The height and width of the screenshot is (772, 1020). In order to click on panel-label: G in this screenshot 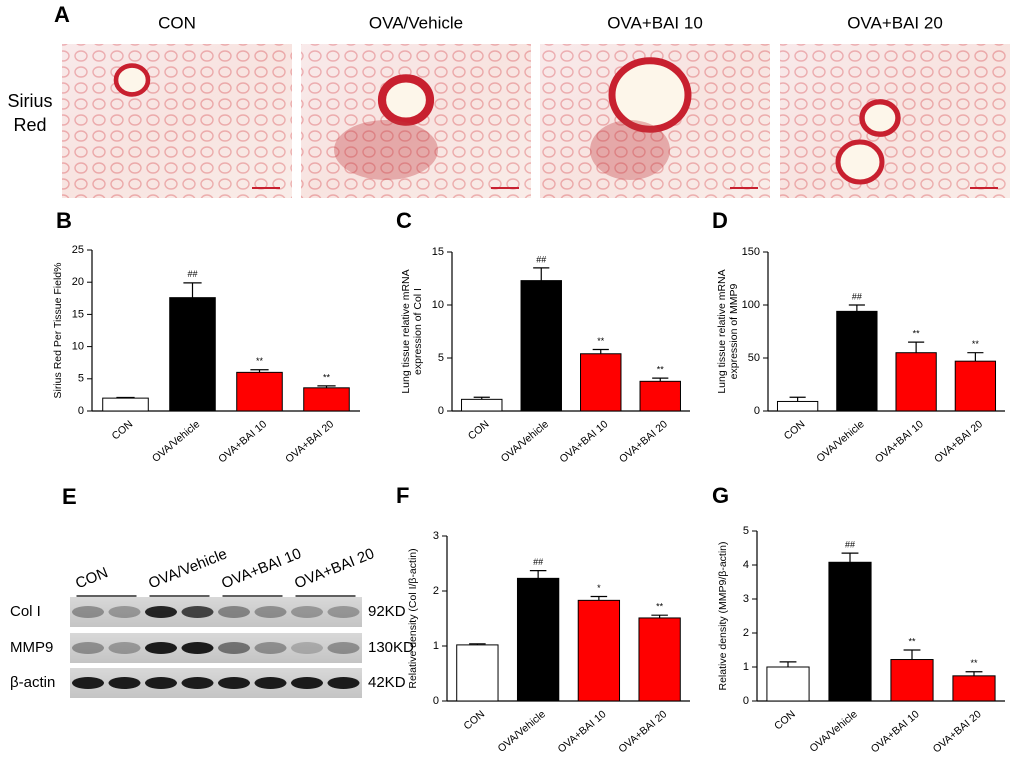, I will do `click(720, 495)`.